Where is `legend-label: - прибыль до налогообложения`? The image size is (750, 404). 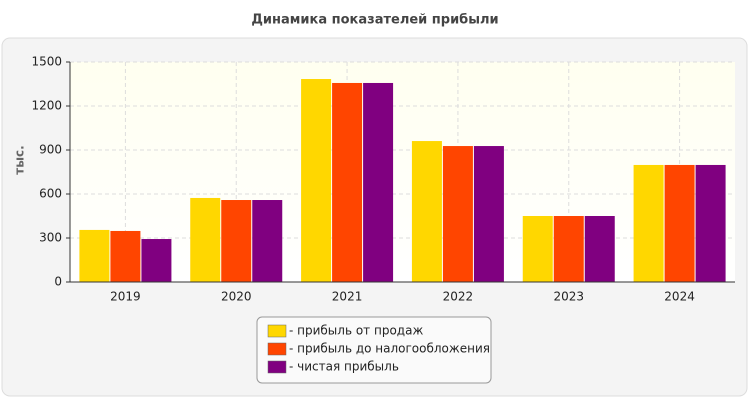
legend-label: - прибыль до налогообложения is located at coordinates (389, 349).